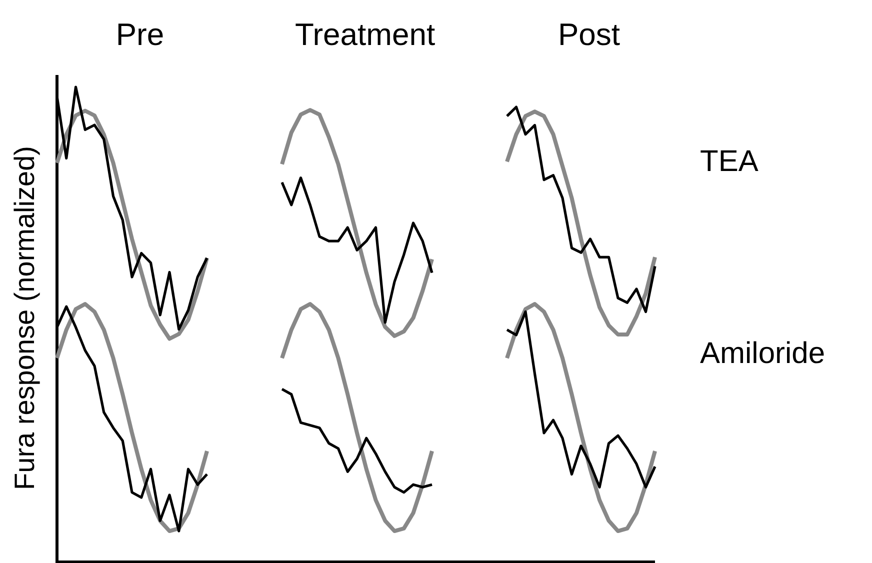 This screenshot has width=872, height=563. Describe the element at coordinates (589, 34) in the screenshot. I see `chart-title: Post` at that location.